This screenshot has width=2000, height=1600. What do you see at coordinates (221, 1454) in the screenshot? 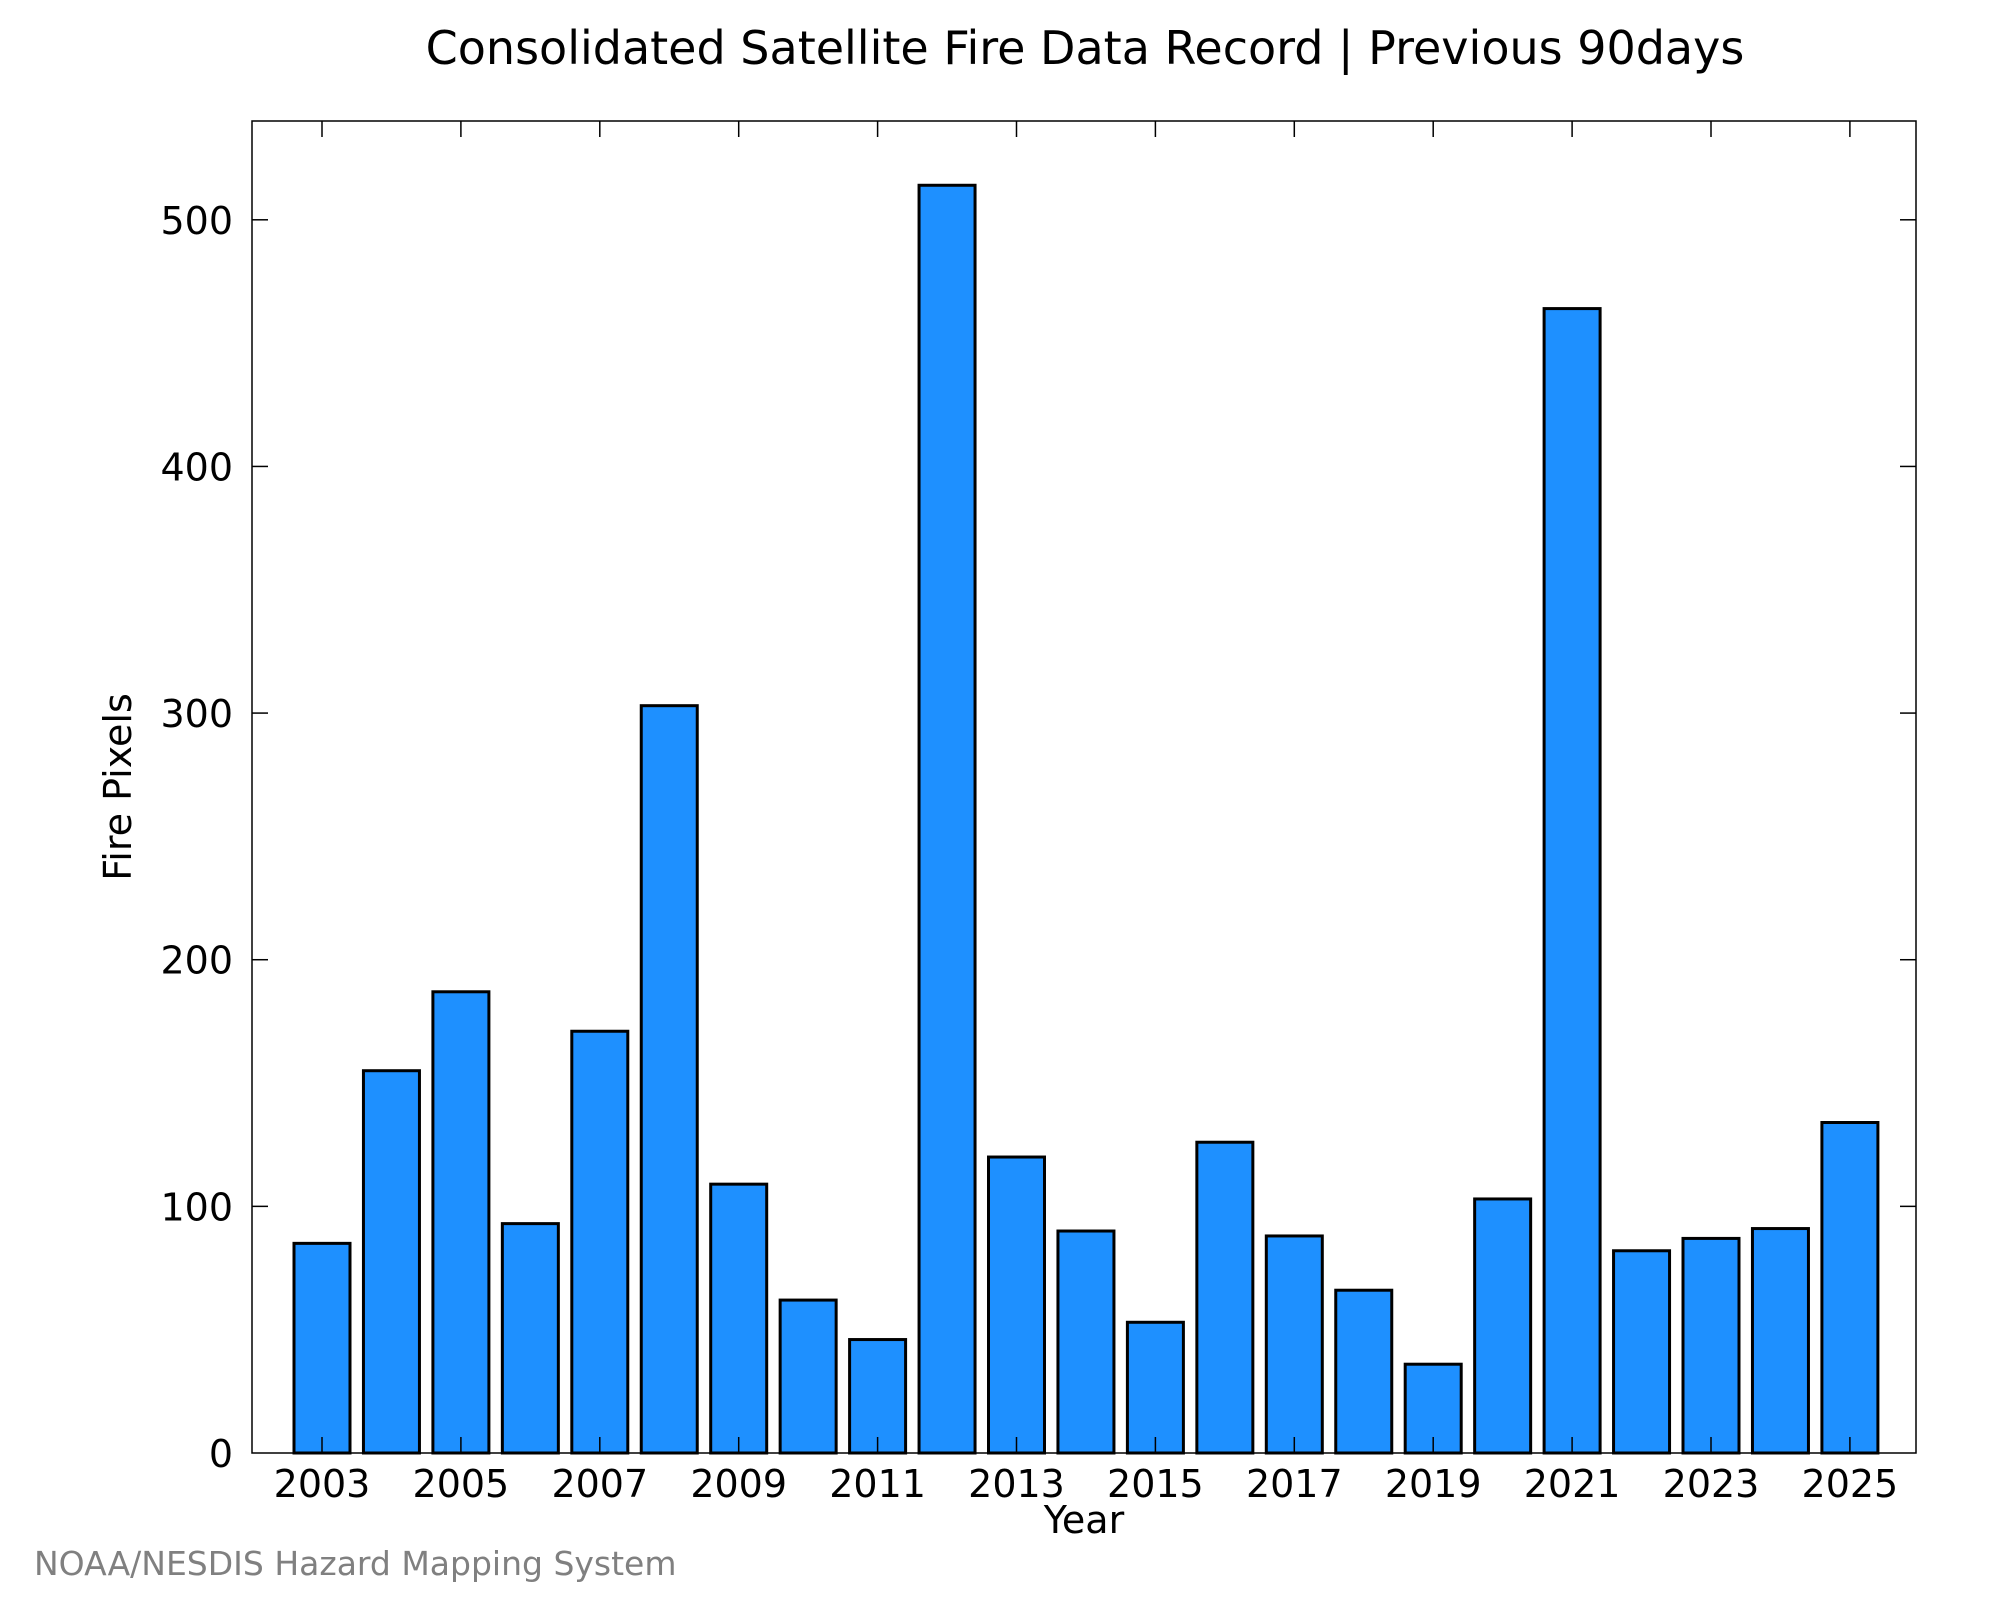
I see `y-tick-label-0: 0` at bounding box center [221, 1454].